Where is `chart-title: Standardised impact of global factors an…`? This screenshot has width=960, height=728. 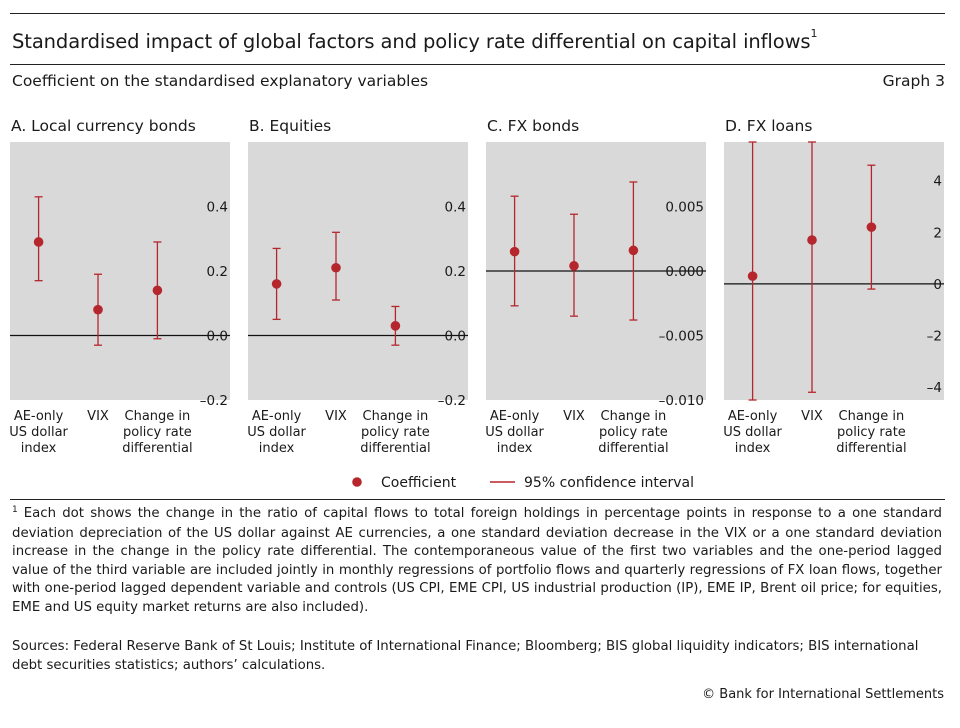 chart-title: Standardised impact of global factors an… is located at coordinates (415, 40).